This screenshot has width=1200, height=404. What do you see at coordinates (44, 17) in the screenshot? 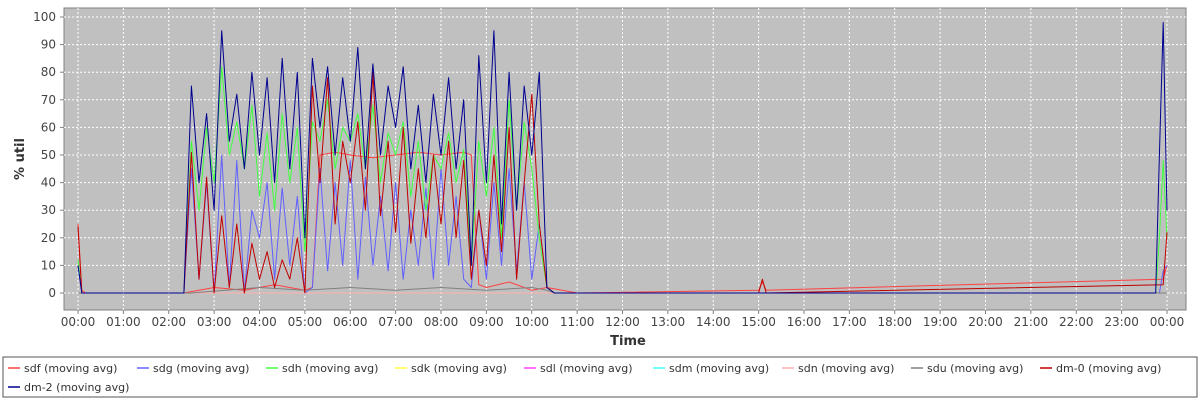
I see `y-tick-label: 100` at bounding box center [44, 17].